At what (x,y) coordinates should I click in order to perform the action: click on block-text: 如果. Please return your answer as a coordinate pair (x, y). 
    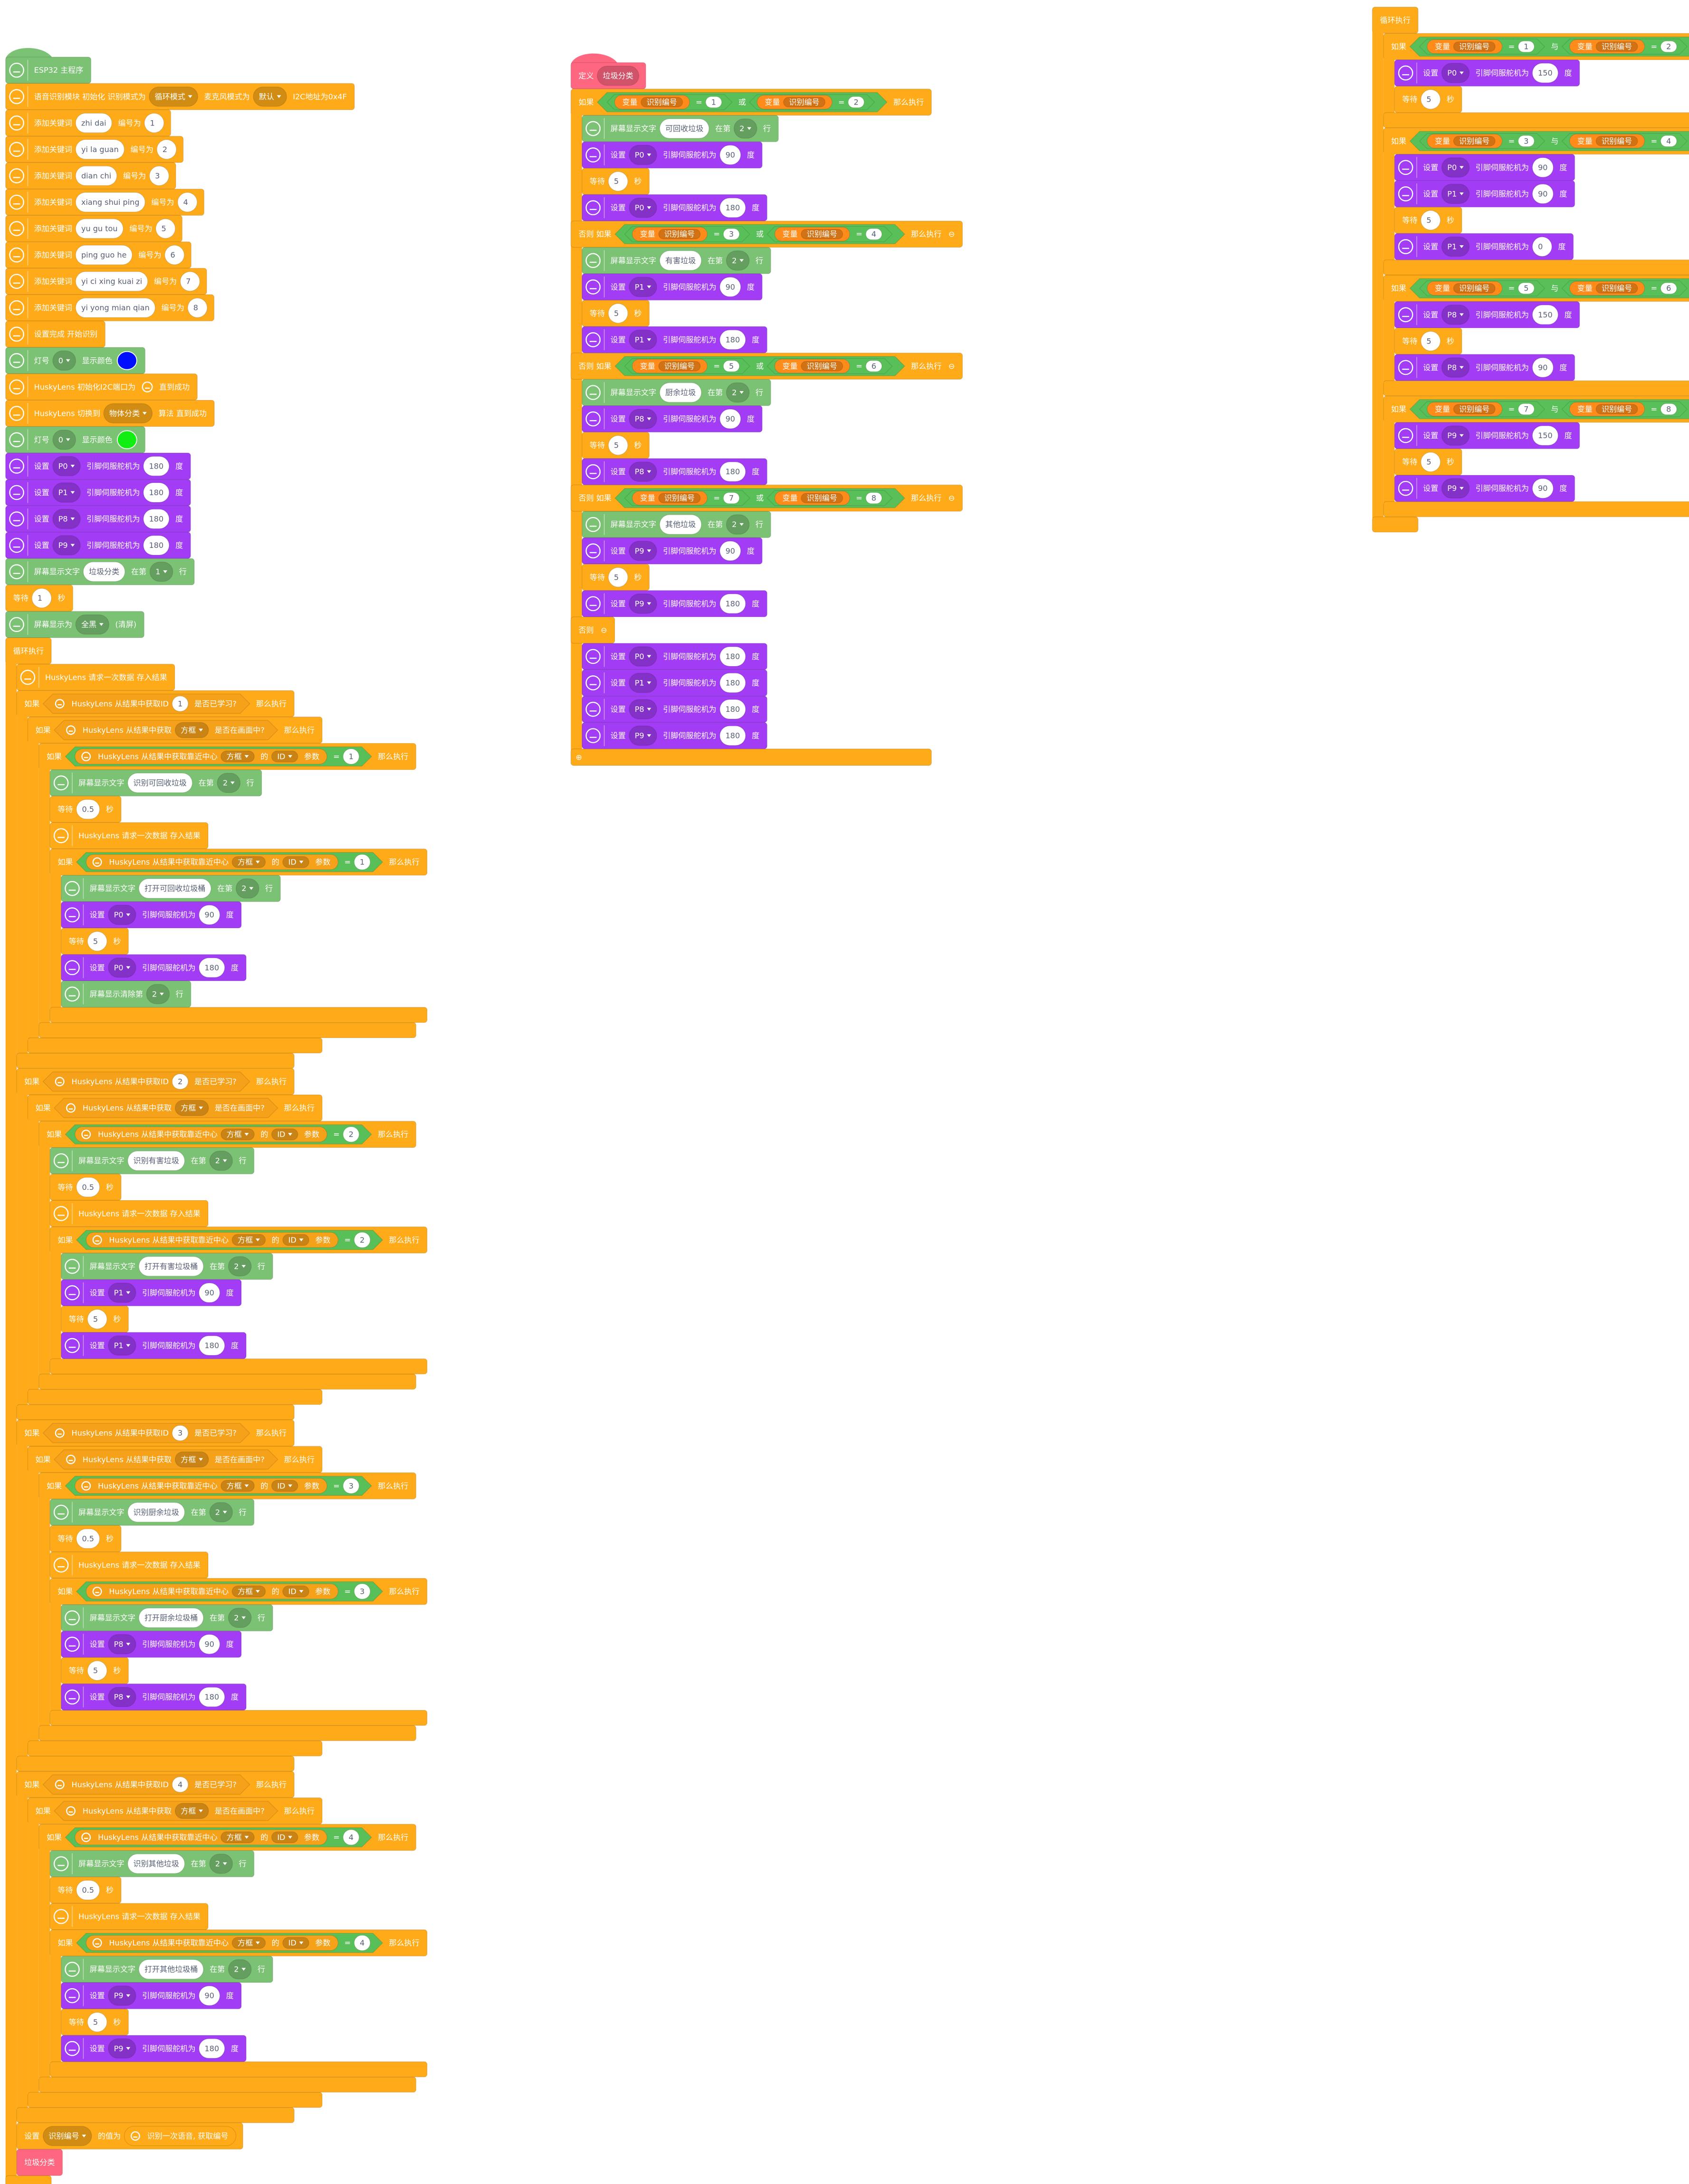
    Looking at the image, I should click on (587, 101).